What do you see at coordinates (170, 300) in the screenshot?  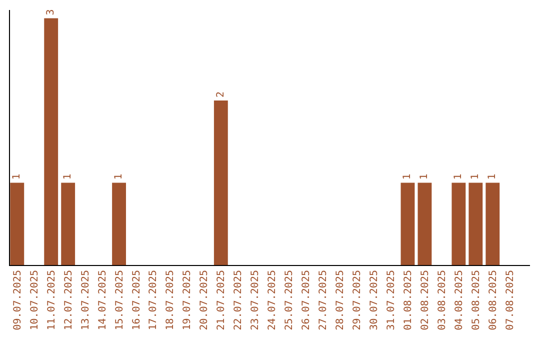 I see `x-tick-label: 18.07.2025` at bounding box center [170, 300].